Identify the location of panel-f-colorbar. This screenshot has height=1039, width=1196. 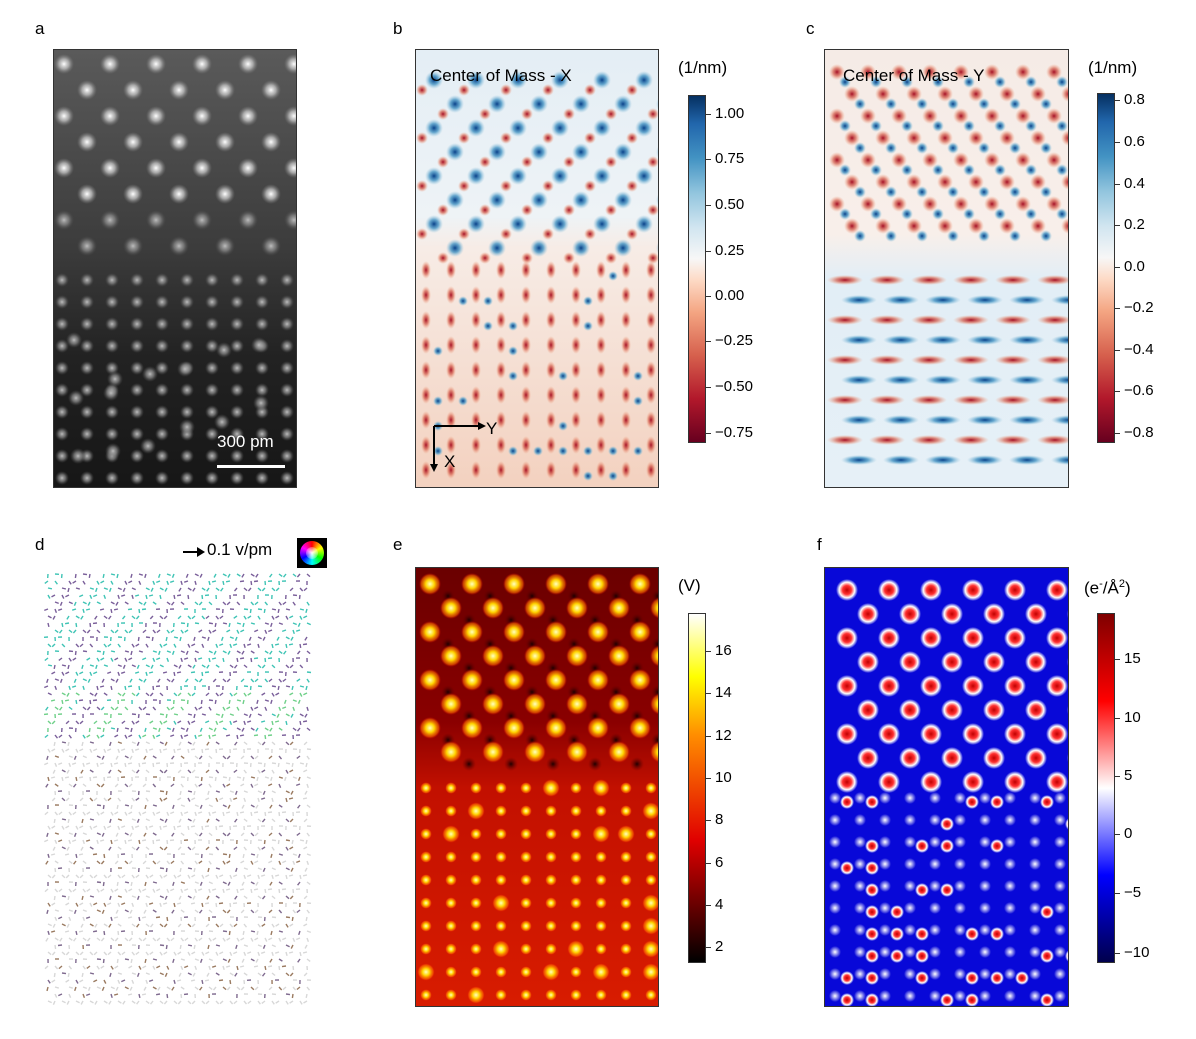
(1106, 788).